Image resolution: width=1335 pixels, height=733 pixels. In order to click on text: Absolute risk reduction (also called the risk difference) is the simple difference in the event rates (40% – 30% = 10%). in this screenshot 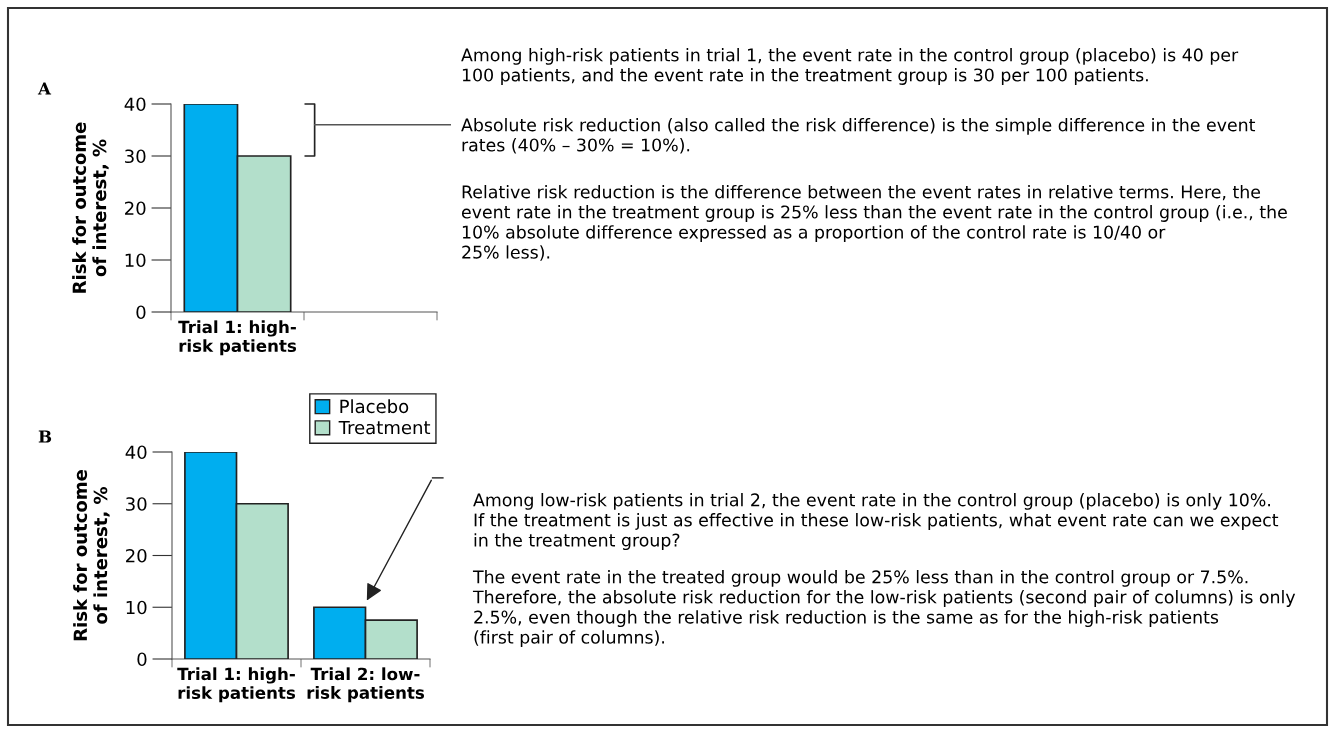, I will do `click(858, 136)`.